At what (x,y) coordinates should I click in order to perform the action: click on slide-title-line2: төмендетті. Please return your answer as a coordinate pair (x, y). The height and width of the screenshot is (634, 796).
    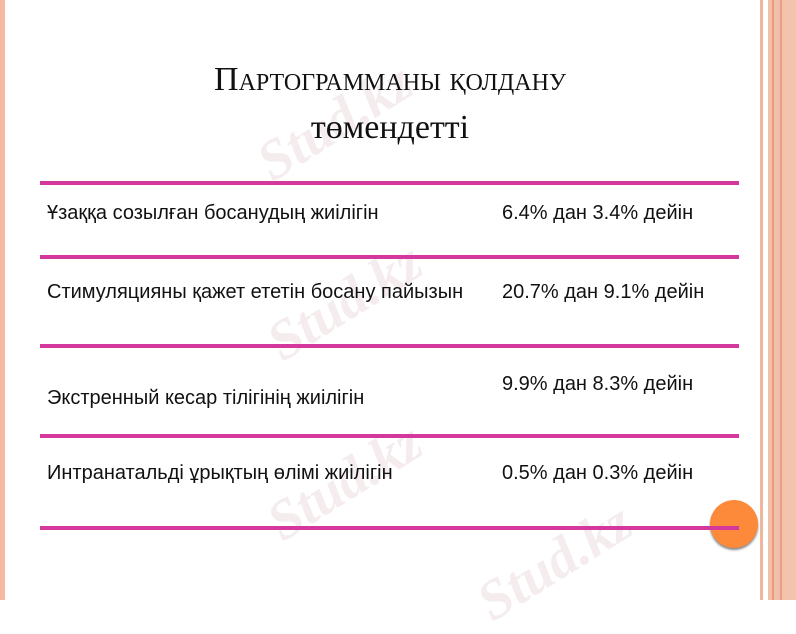
    Looking at the image, I should click on (390, 127).